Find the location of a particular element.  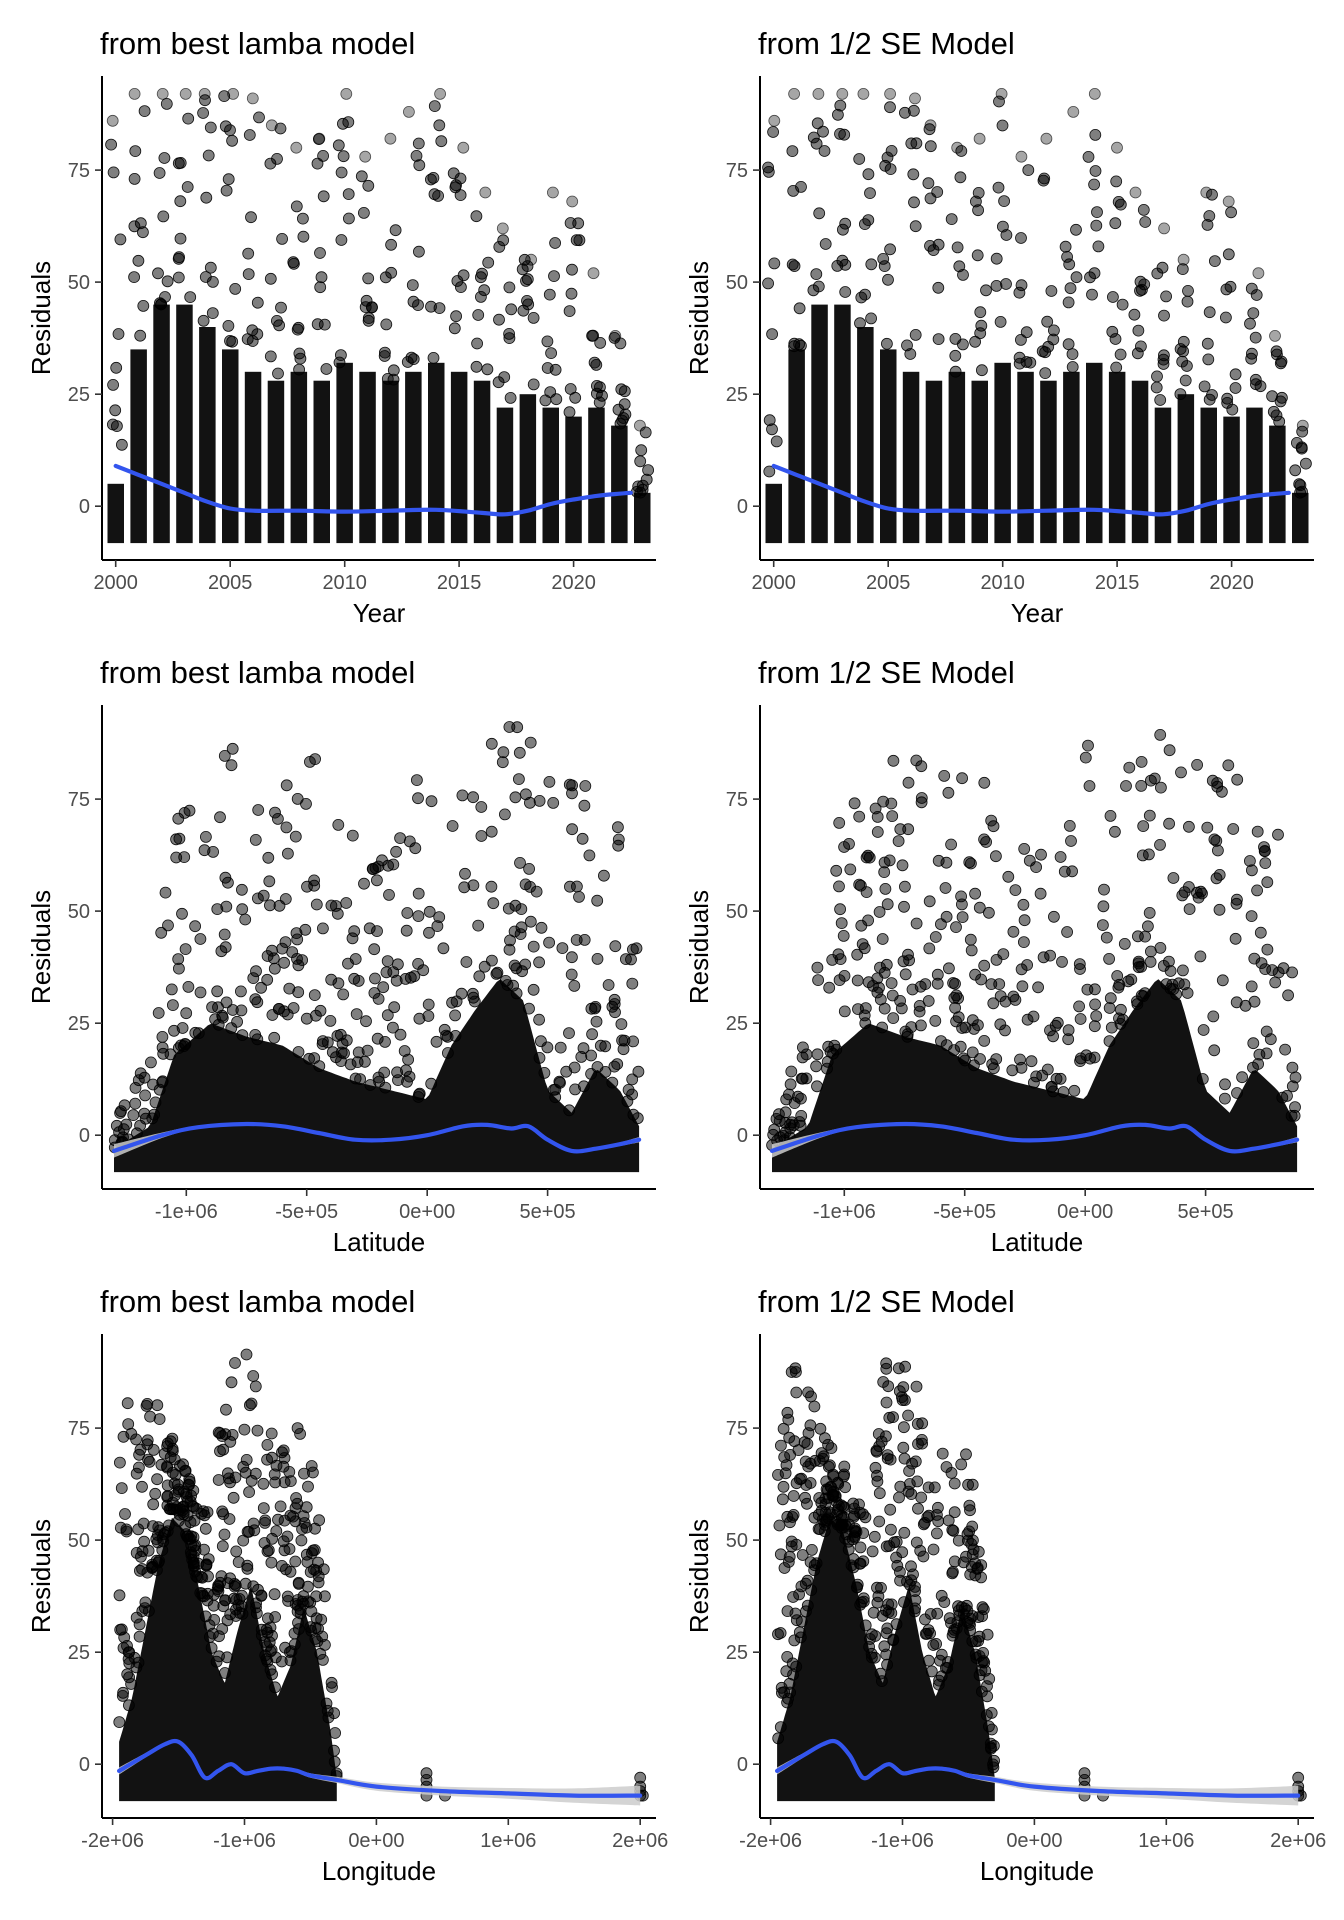

x-tick-label: 0e+00 is located at coordinates (1034, 1841).